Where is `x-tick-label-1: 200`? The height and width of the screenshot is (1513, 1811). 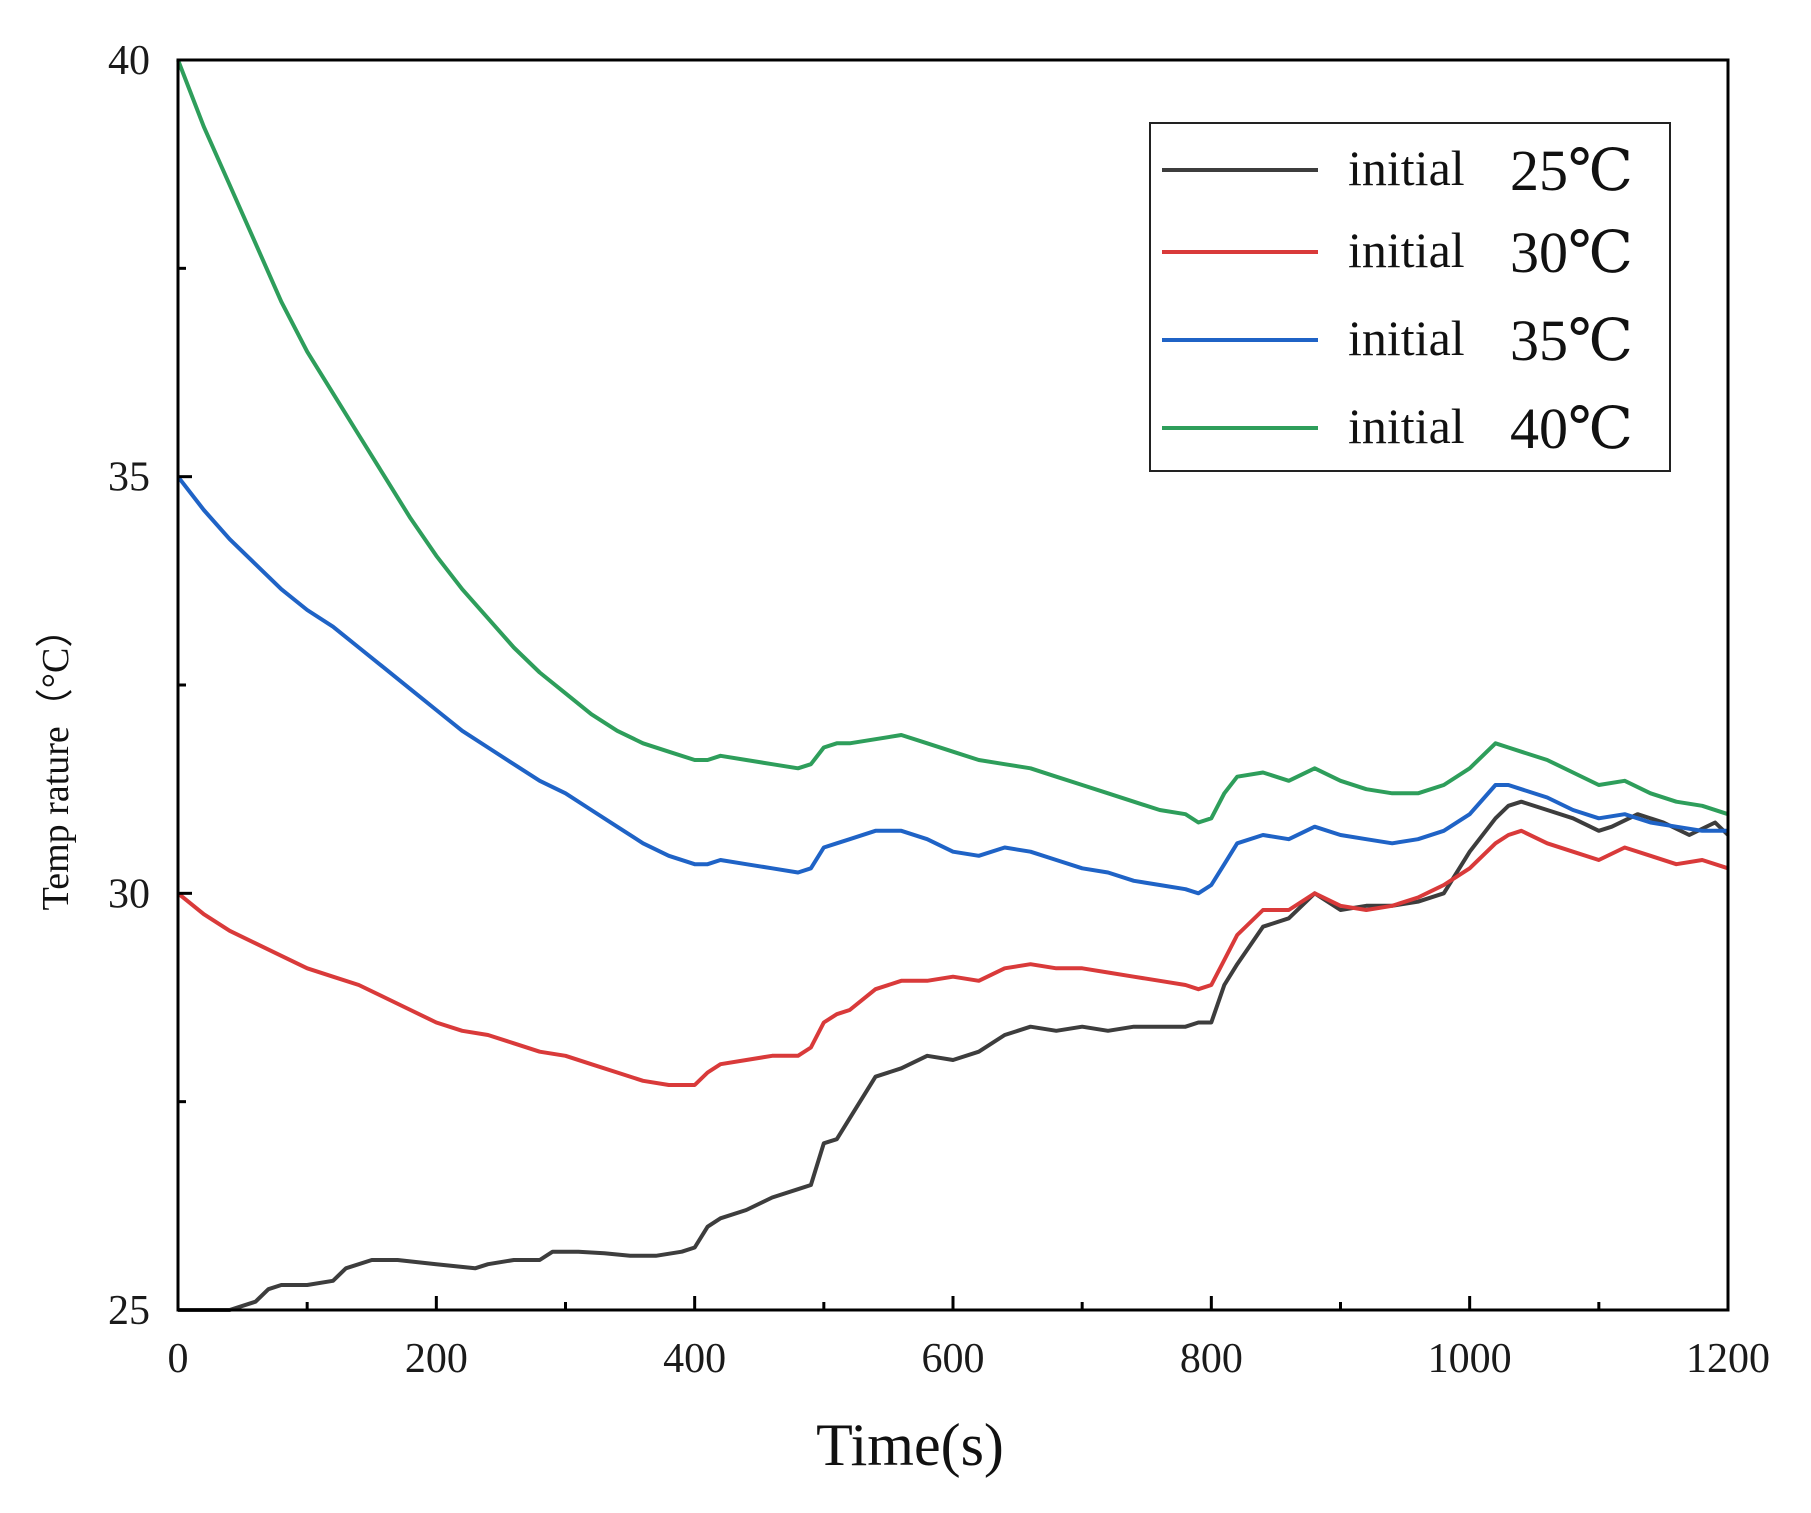
x-tick-label-1: 200 is located at coordinates (436, 1359).